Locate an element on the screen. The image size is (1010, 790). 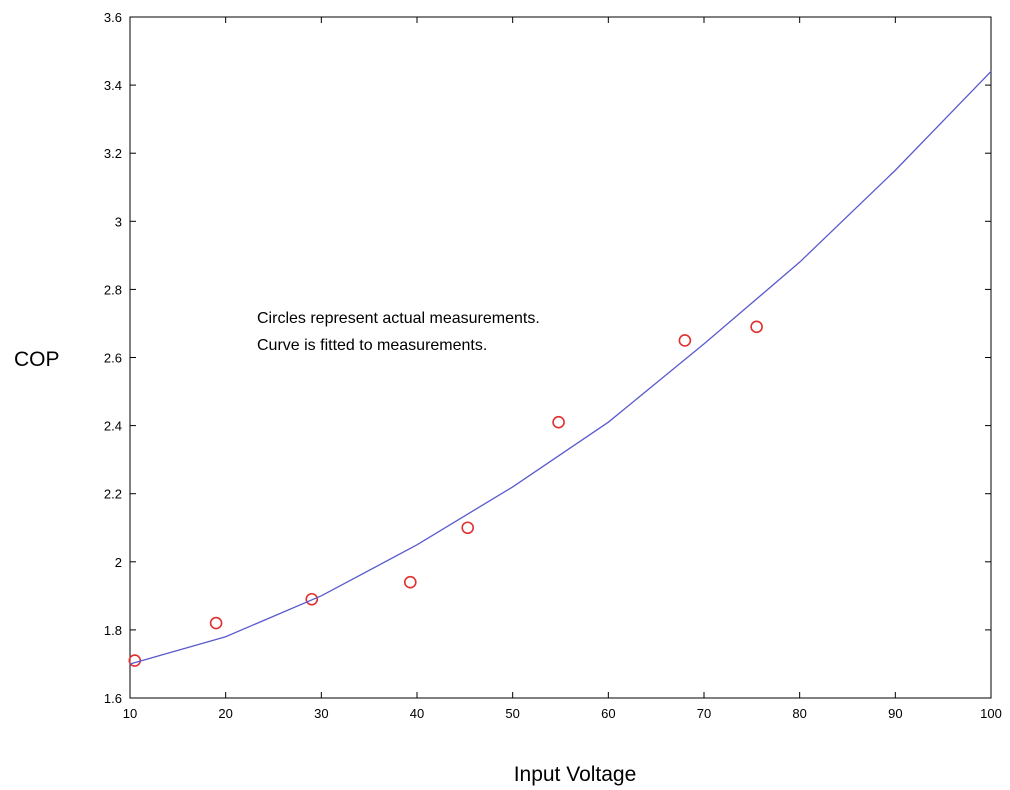
x-tick-label-0: 10 is located at coordinates (130, 713).